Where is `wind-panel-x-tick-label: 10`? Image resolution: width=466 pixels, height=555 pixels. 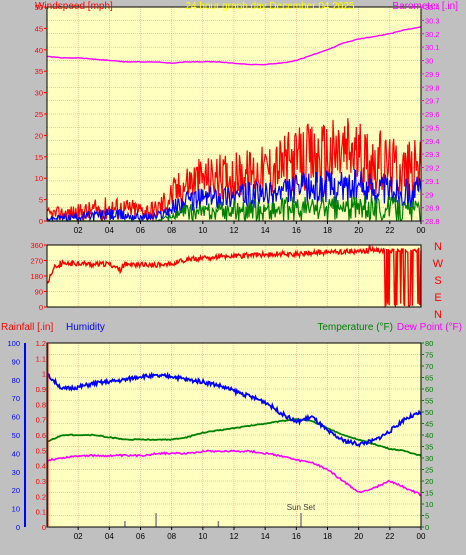 wind-panel-x-tick-label: 10 is located at coordinates (202, 230).